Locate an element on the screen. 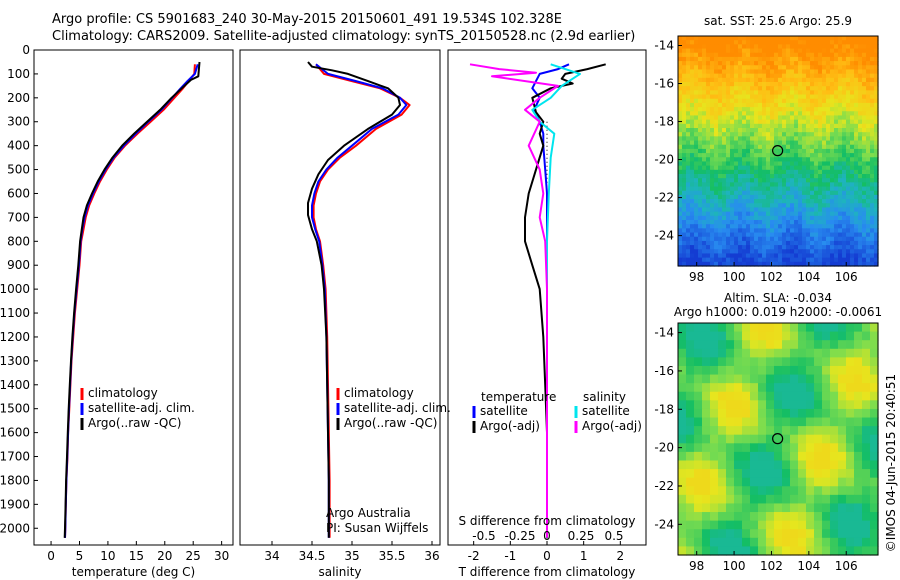 This screenshot has height=580, width=900. x-tick-label: 5 is located at coordinates (80, 556).